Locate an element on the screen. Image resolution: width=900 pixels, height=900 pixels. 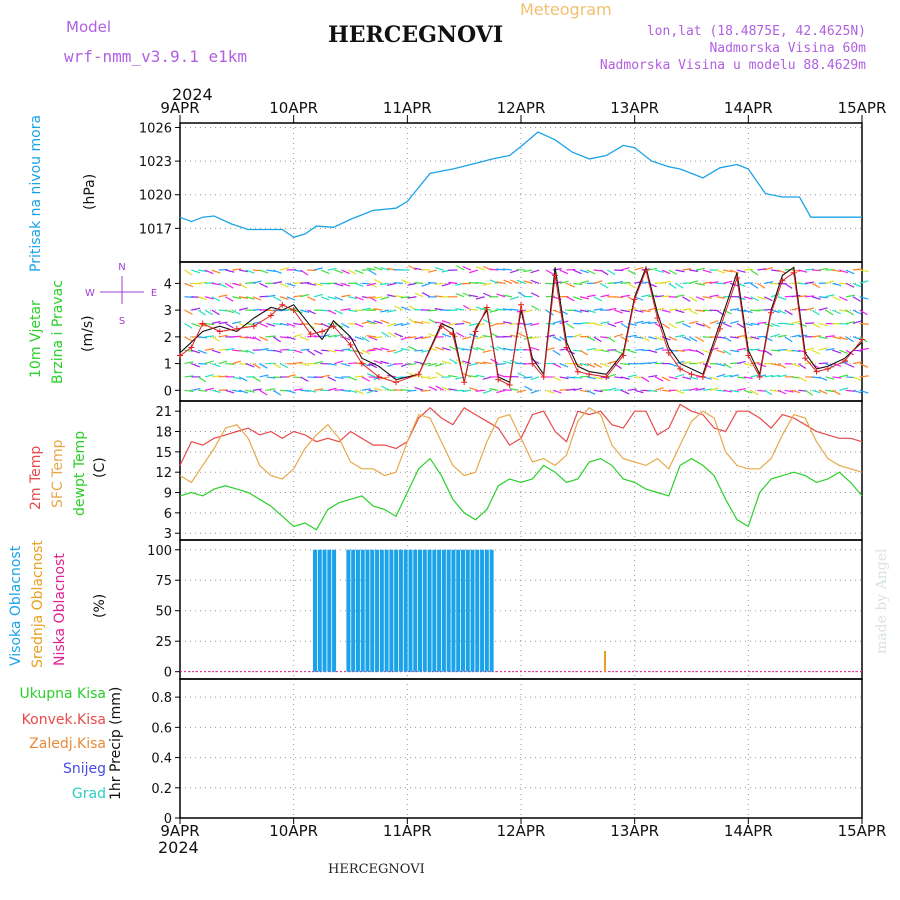
x-tick-label-top: 12APR is located at coordinates (521, 108).